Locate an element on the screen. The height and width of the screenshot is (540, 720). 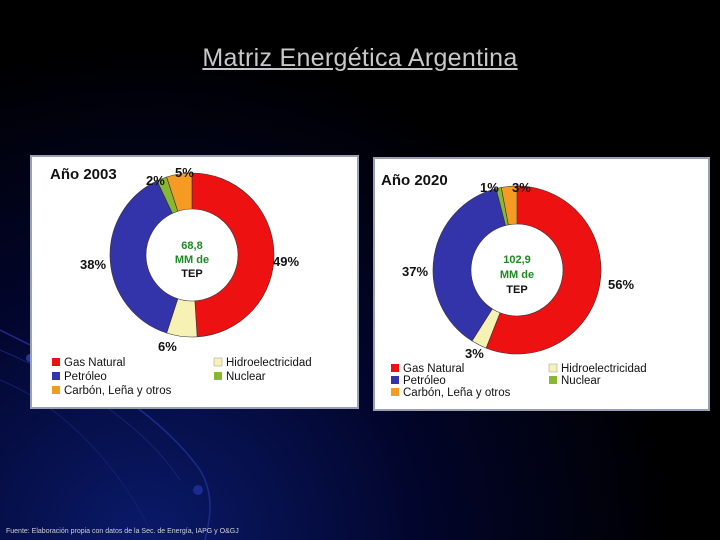
slice-label-carbon: 5% is located at coordinates (184, 172).